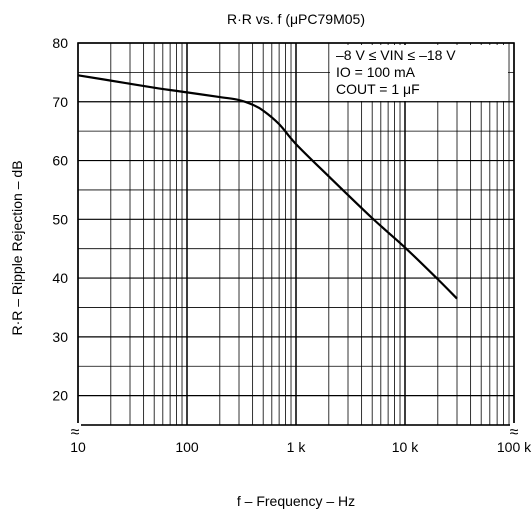  Describe the element at coordinates (296, 19) in the screenshot. I see `chart-title: R·R vs. f (μPC79M05)` at that location.